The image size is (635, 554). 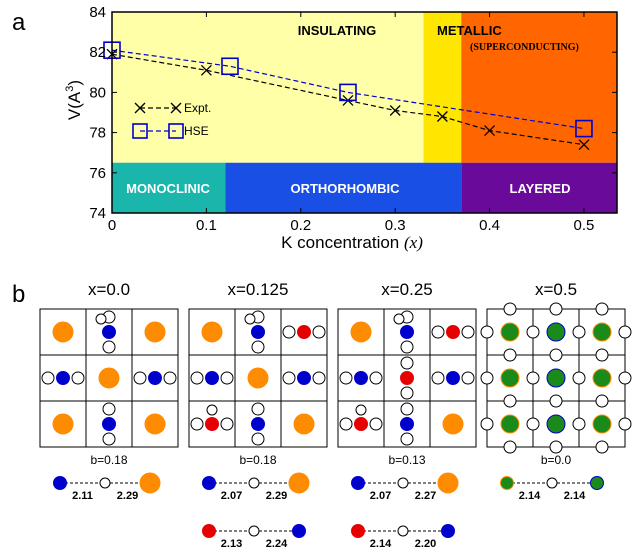 I want to click on y-tick-label-3: 80, so click(x=97, y=92).